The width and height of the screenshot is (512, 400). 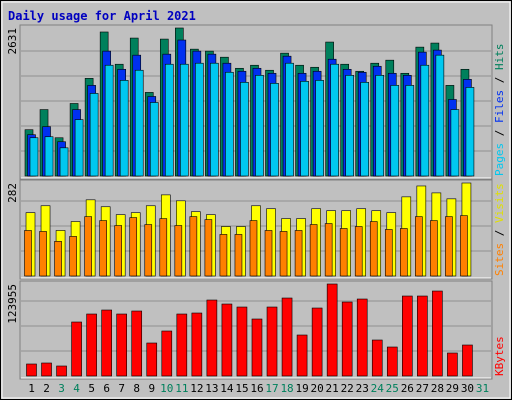 What do you see at coordinates (12, 304) in the screenshot?
I see `y-tick-label: 123955` at bounding box center [12, 304].